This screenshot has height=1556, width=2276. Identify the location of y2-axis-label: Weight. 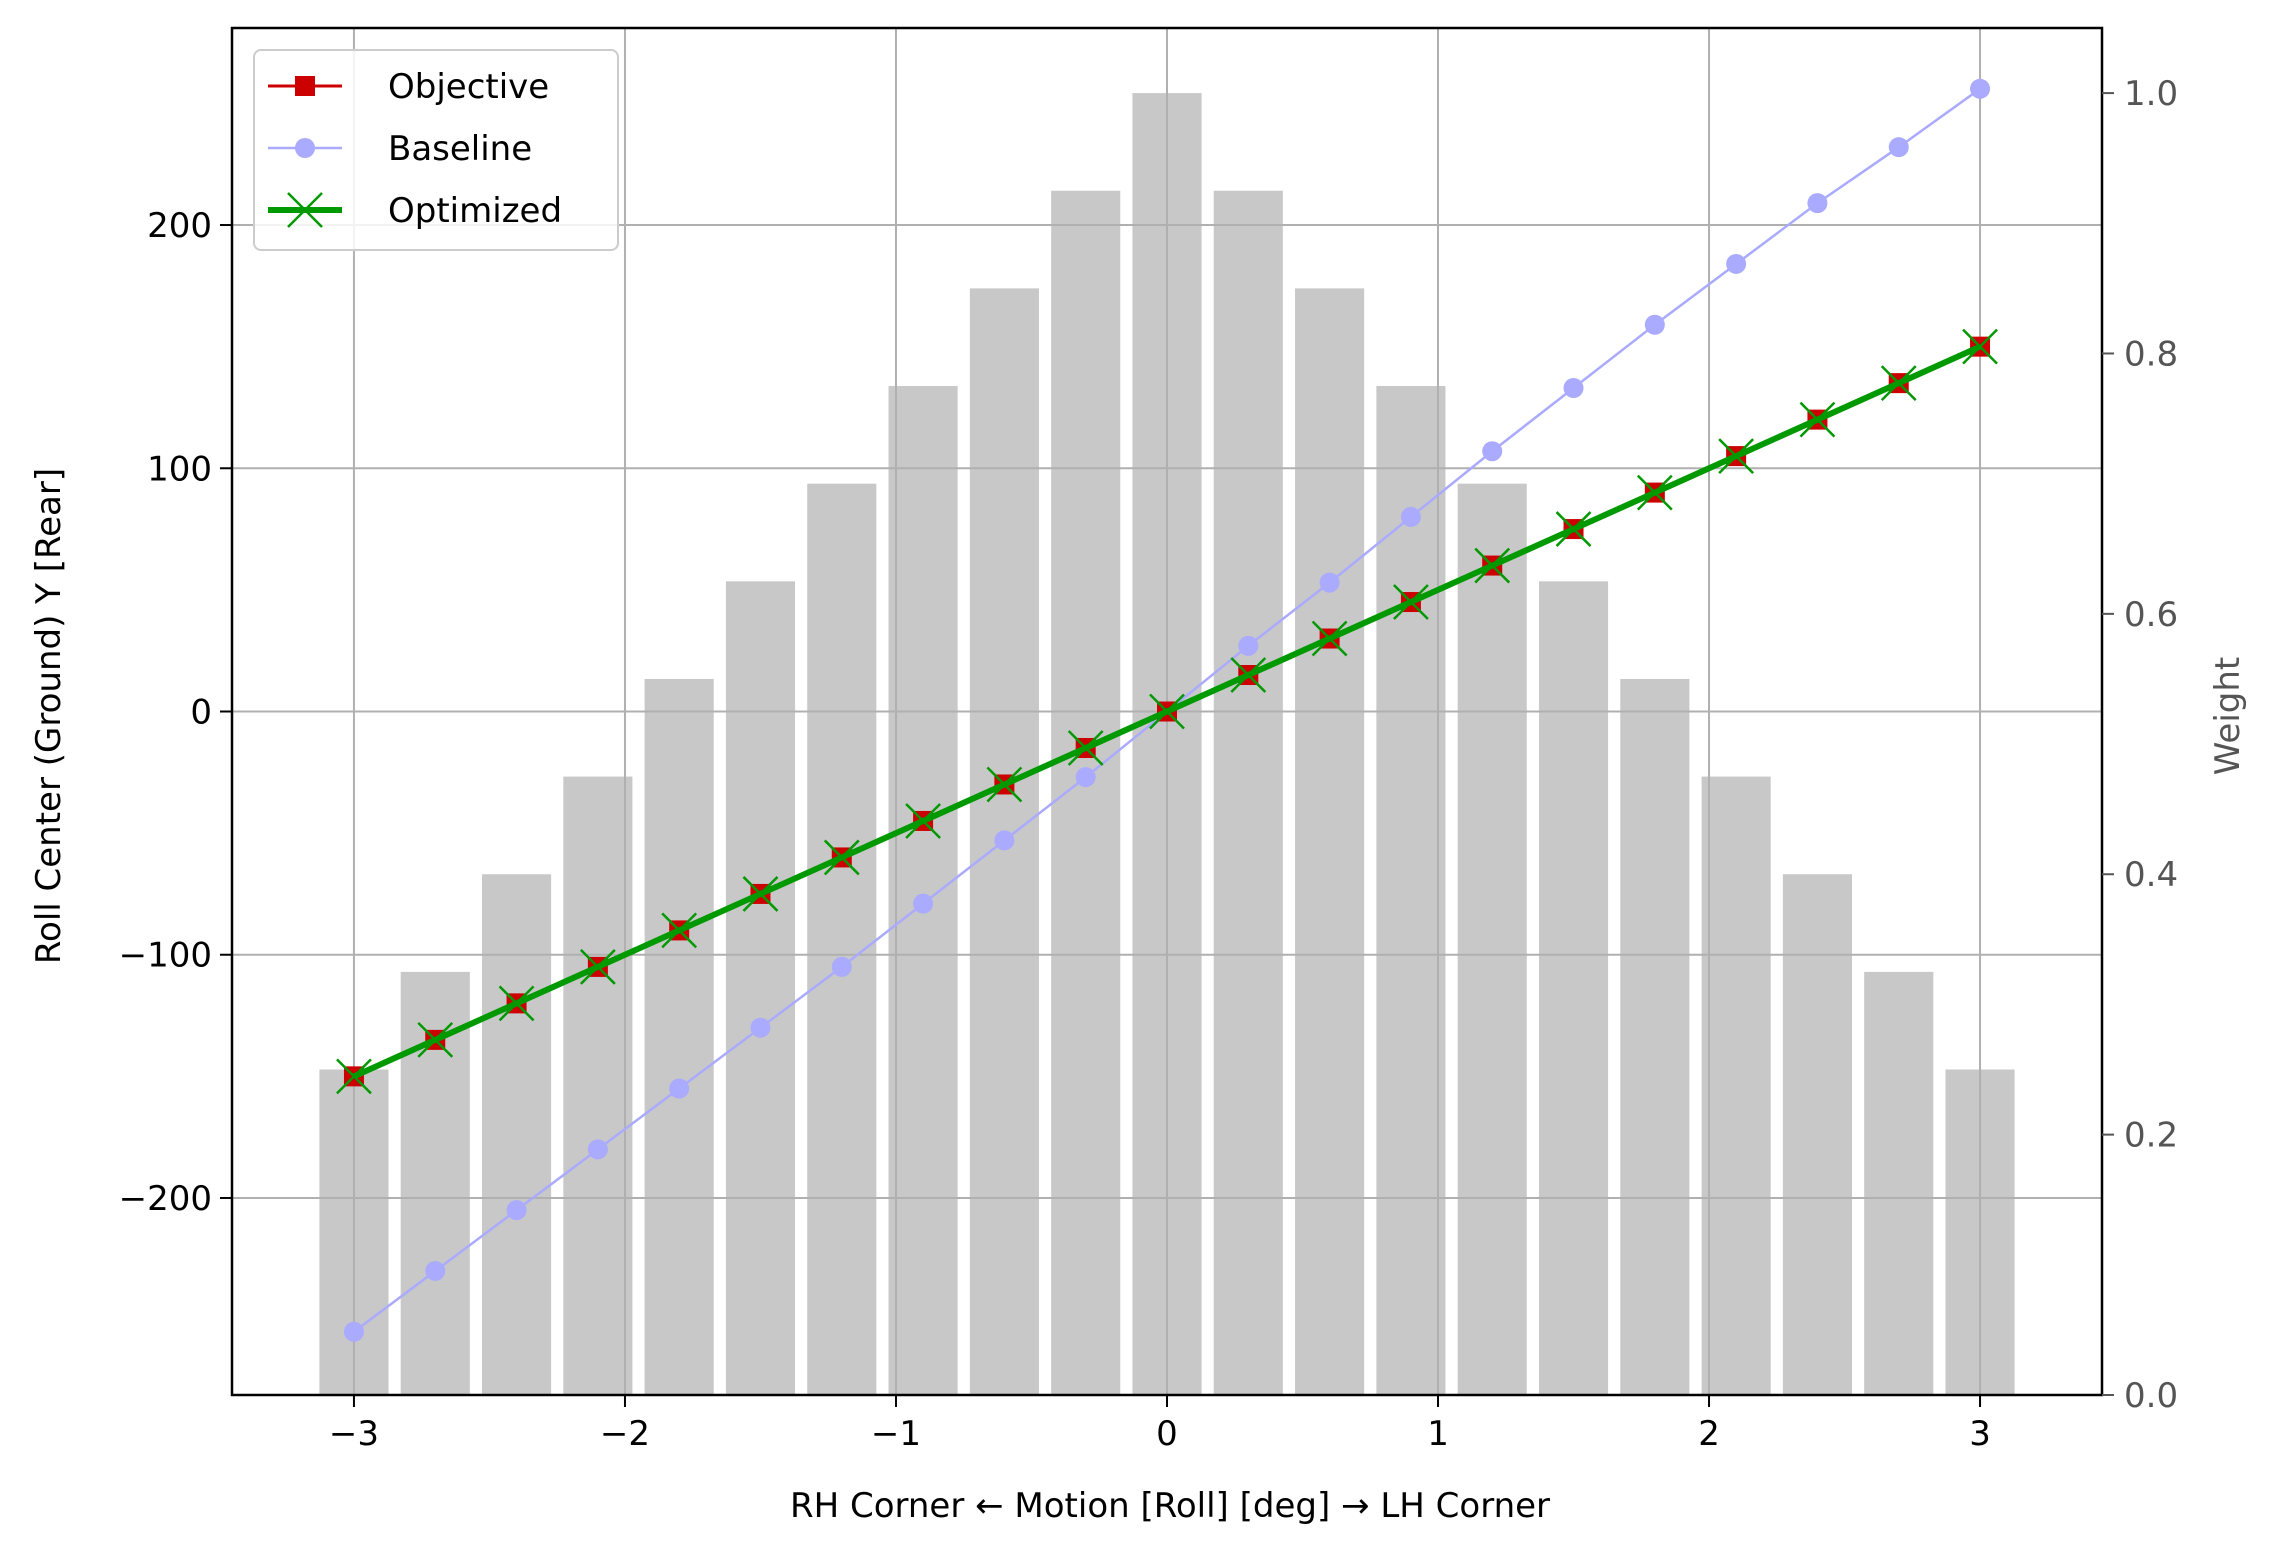
(2228, 716).